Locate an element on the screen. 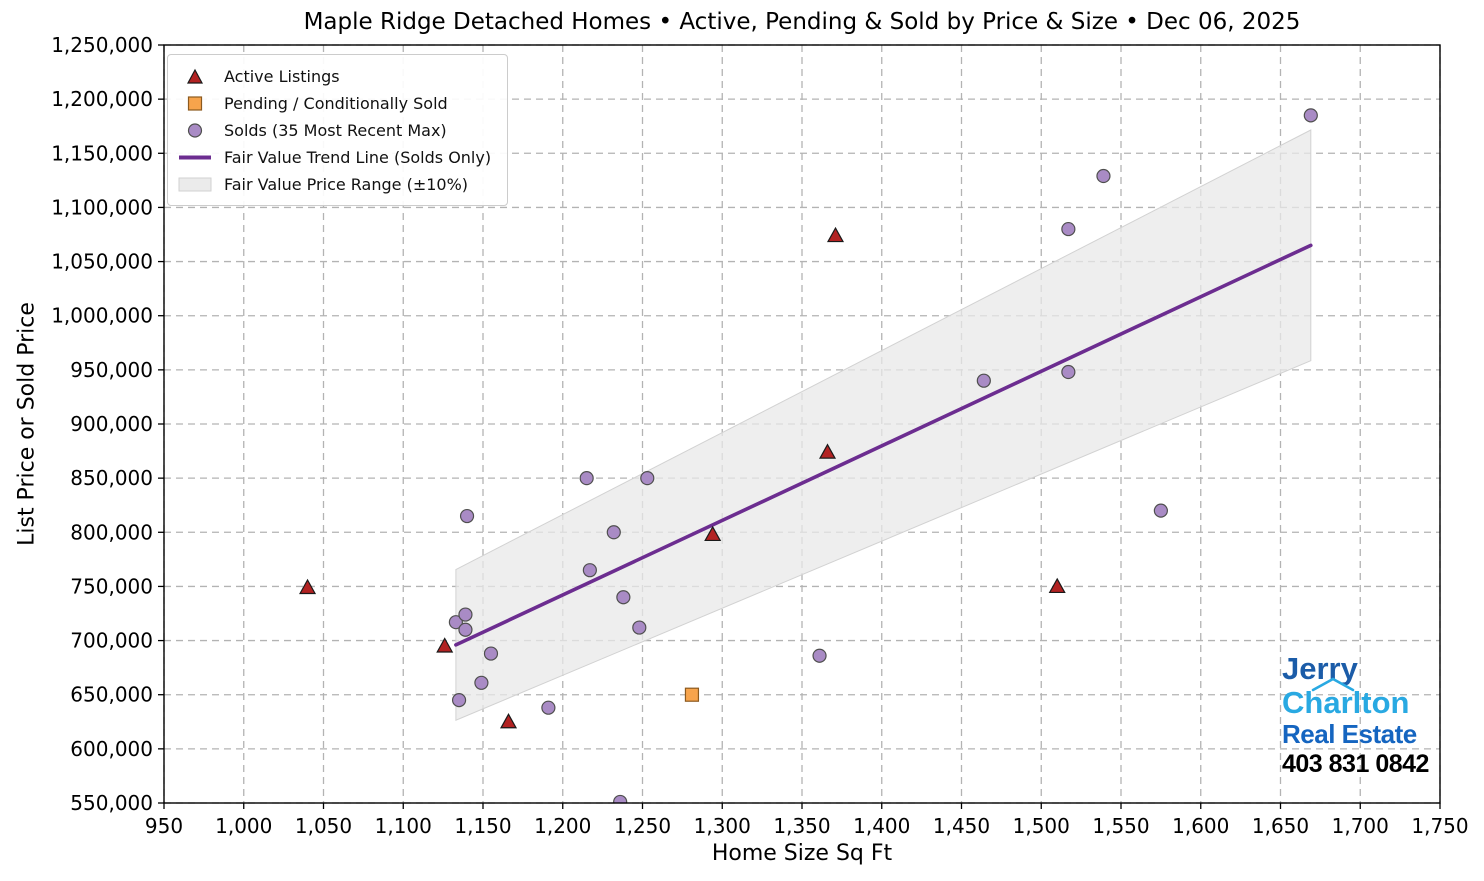 The width and height of the screenshot is (1484, 881). x-tick-label: 1,750 is located at coordinates (1439, 826).